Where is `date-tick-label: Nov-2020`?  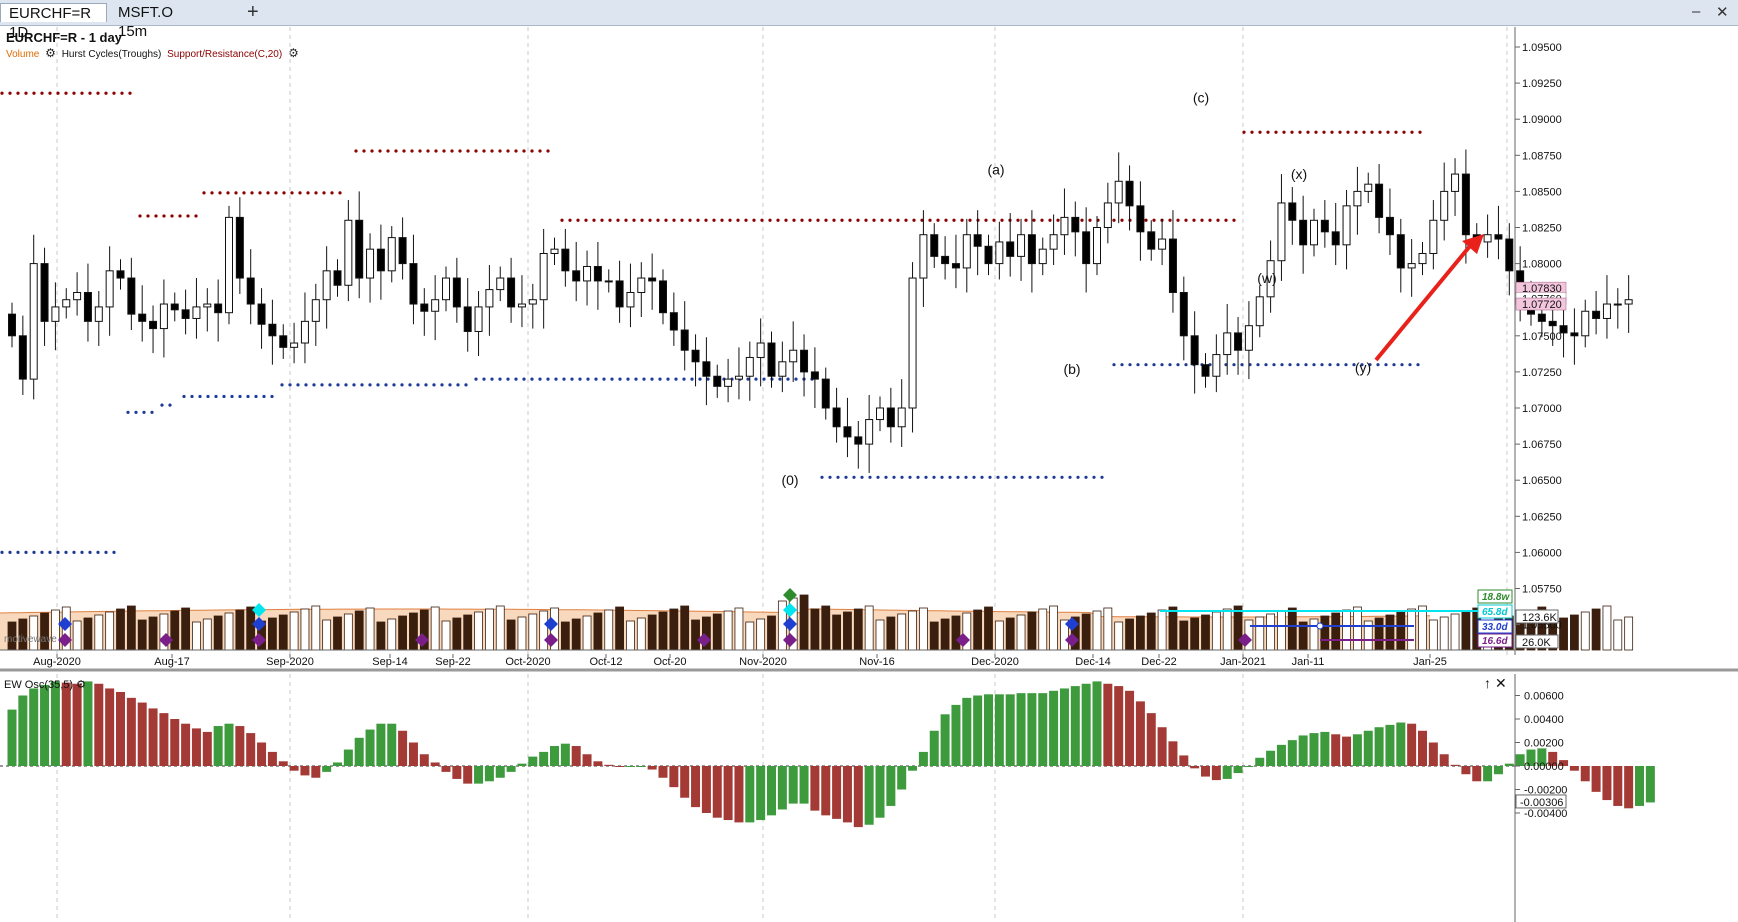
date-tick-label: Nov-2020 is located at coordinates (763, 662).